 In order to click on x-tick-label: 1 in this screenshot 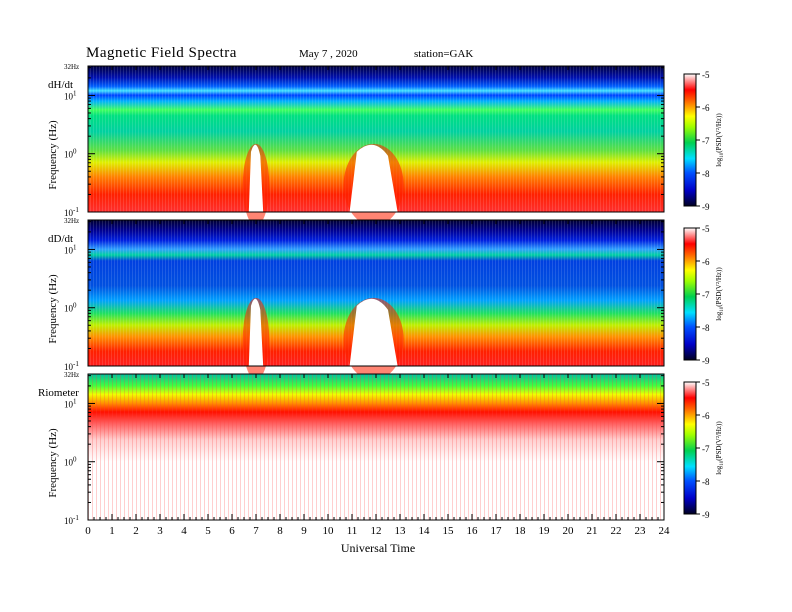, I will do `click(112, 531)`.